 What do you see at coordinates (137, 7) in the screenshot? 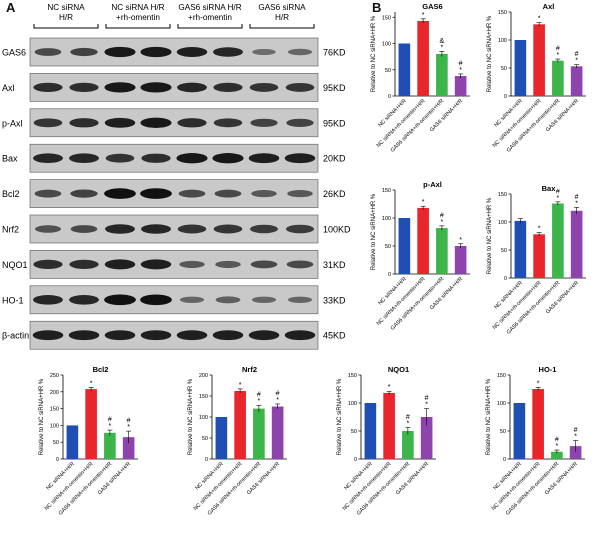
I see `group-header-top: NC siRNA H/R` at bounding box center [137, 7].